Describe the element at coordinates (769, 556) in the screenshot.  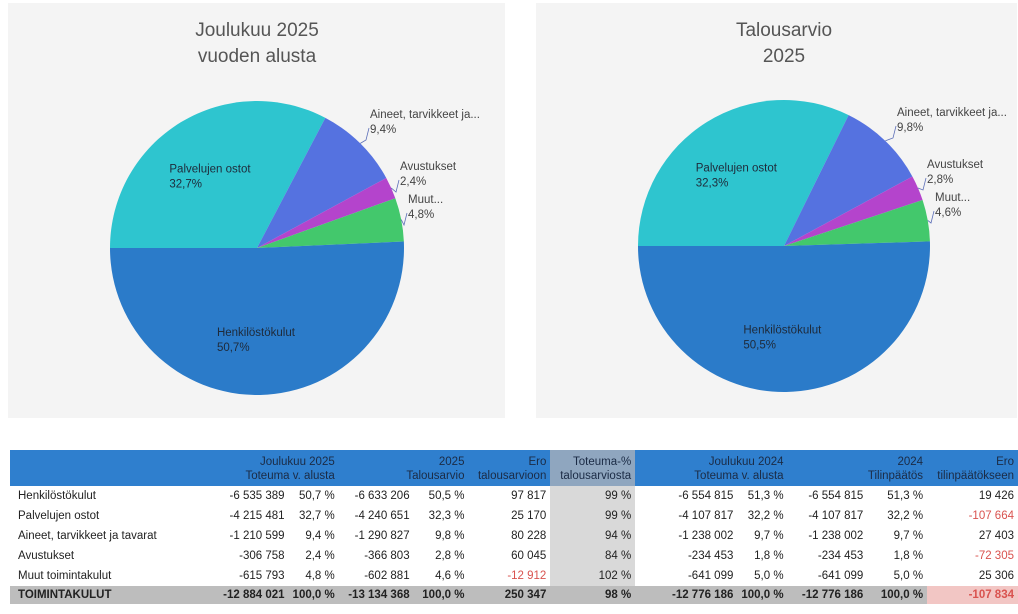
I see `table-cell: 1,8 %` at that location.